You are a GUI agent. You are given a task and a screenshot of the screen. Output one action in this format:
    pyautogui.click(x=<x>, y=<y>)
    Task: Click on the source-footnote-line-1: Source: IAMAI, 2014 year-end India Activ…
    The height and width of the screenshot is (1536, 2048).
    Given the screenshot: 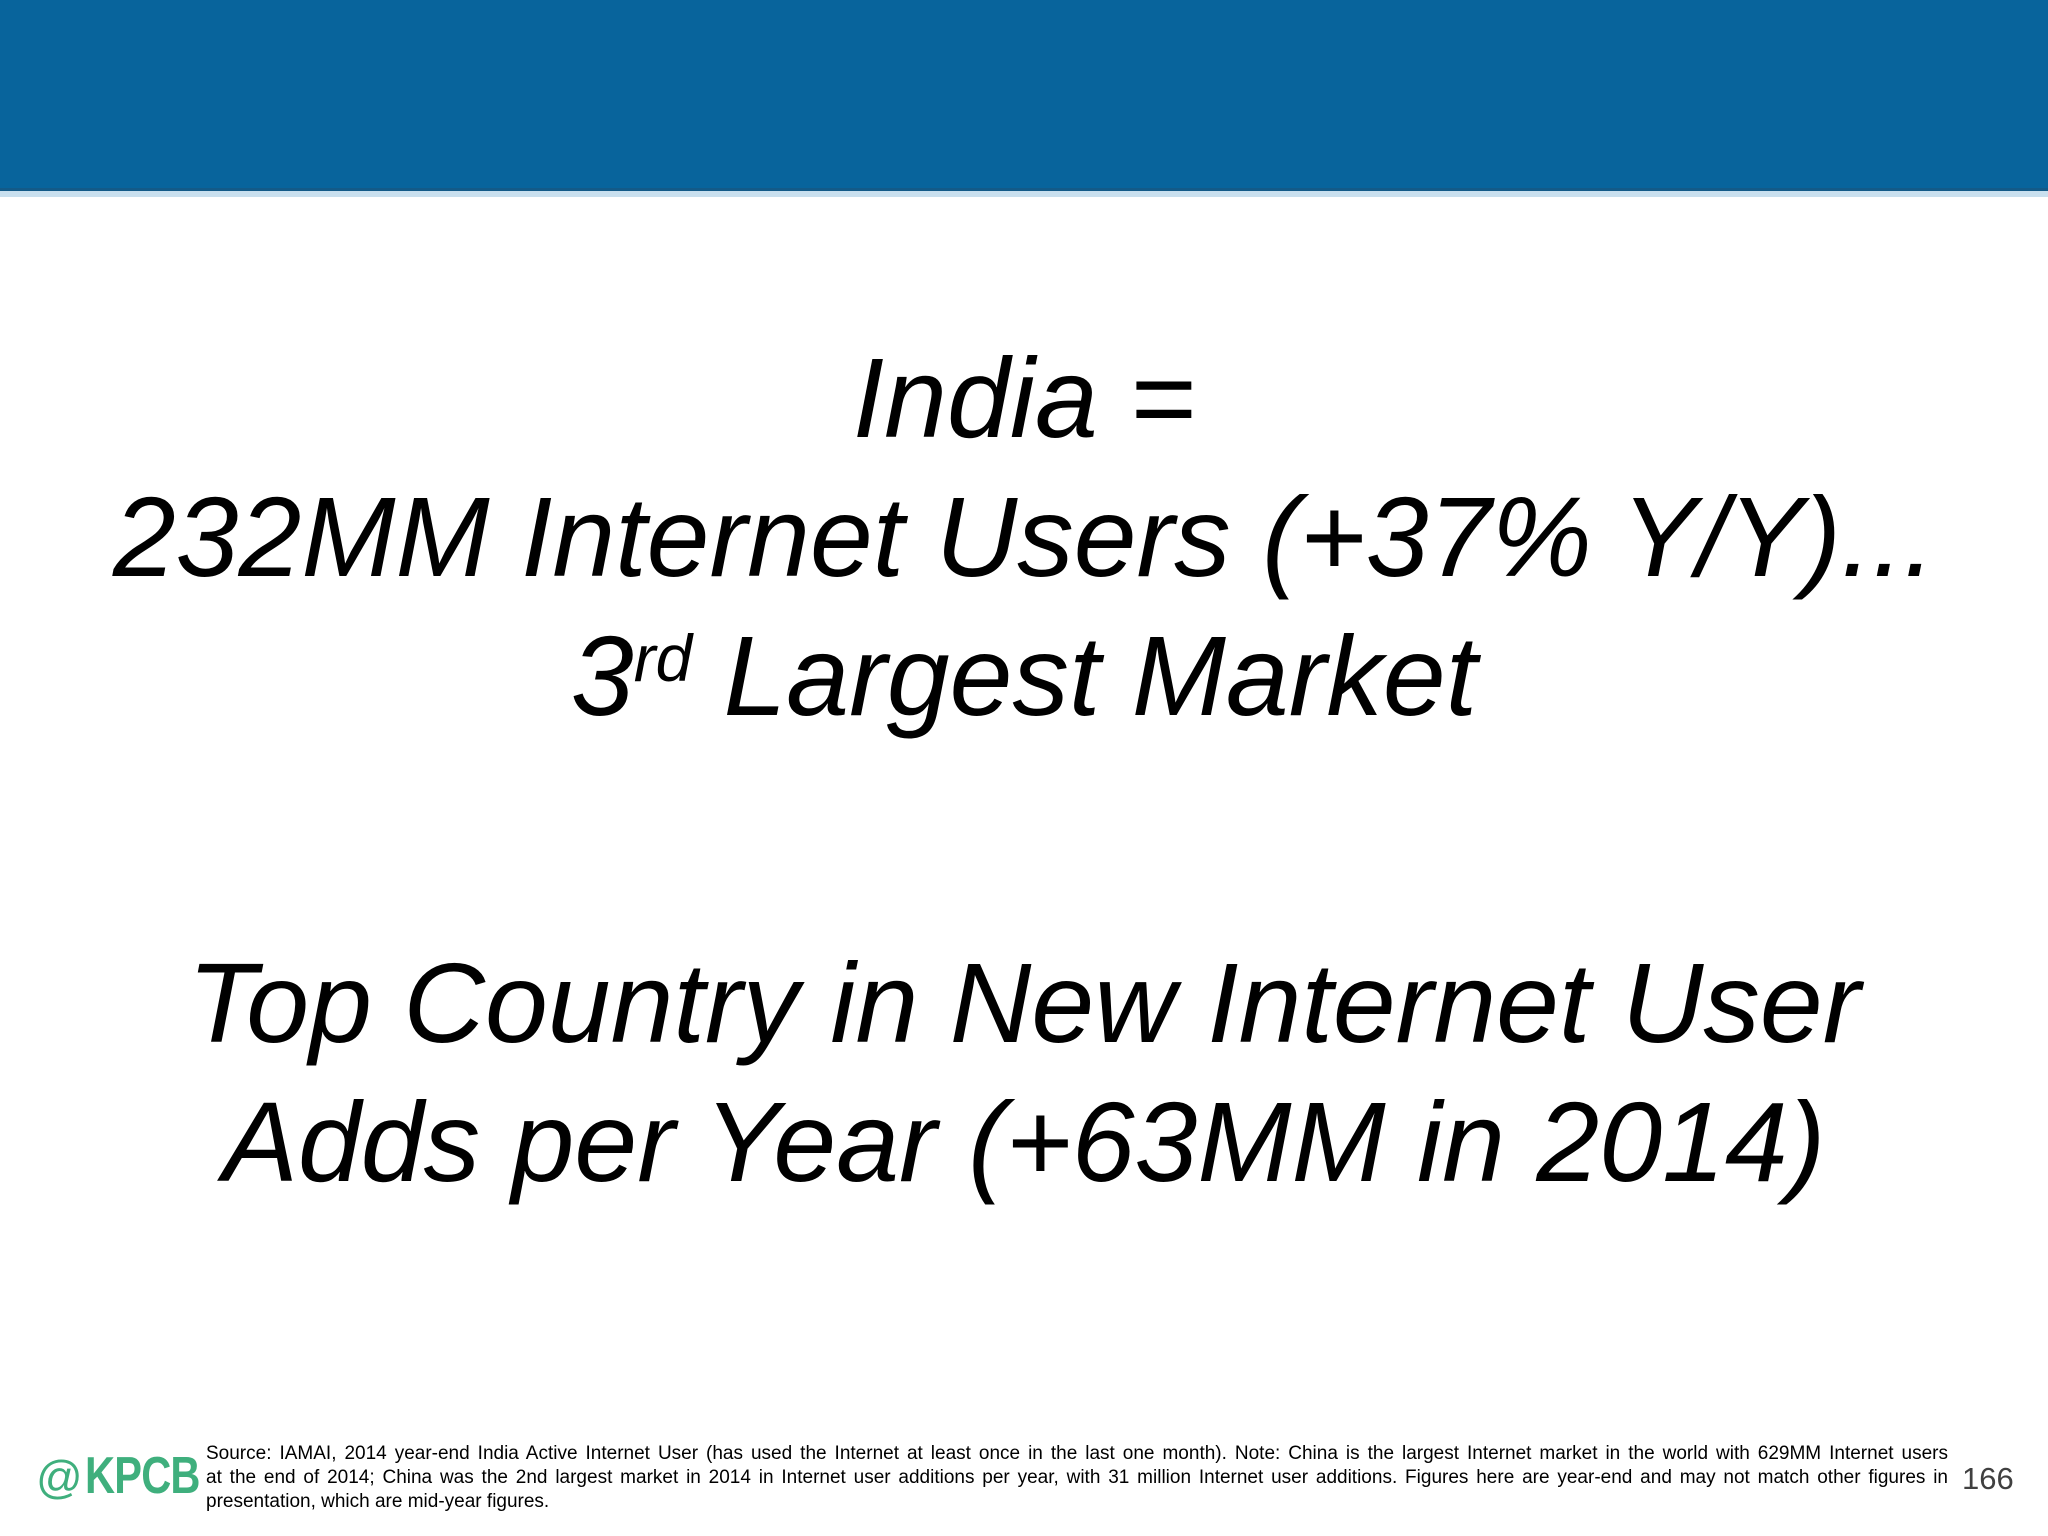 What is the action you would take?
    pyautogui.click(x=1077, y=1453)
    